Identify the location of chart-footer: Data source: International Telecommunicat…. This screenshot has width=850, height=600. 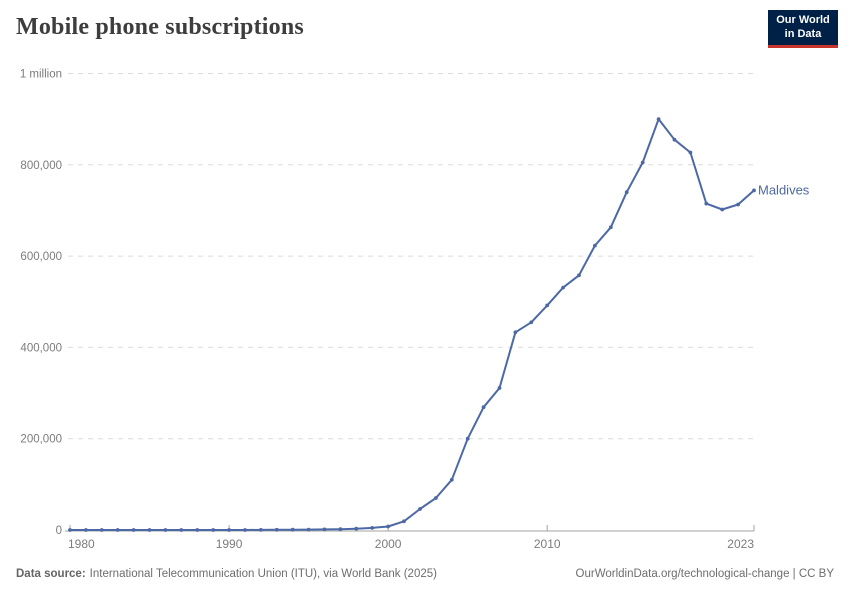
(425, 574).